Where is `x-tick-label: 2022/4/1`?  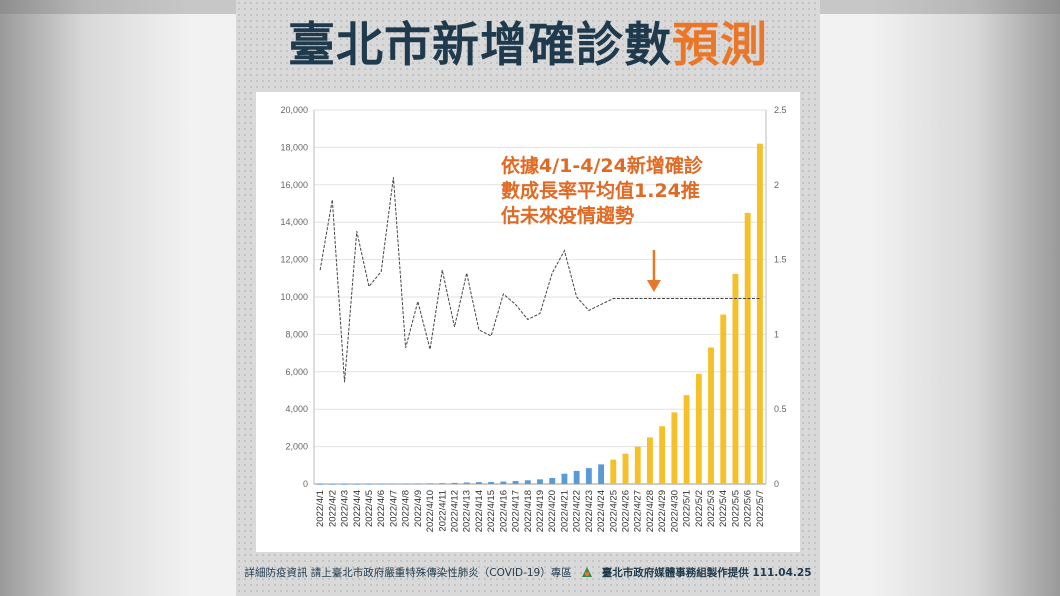 x-tick-label: 2022/4/1 is located at coordinates (320, 508).